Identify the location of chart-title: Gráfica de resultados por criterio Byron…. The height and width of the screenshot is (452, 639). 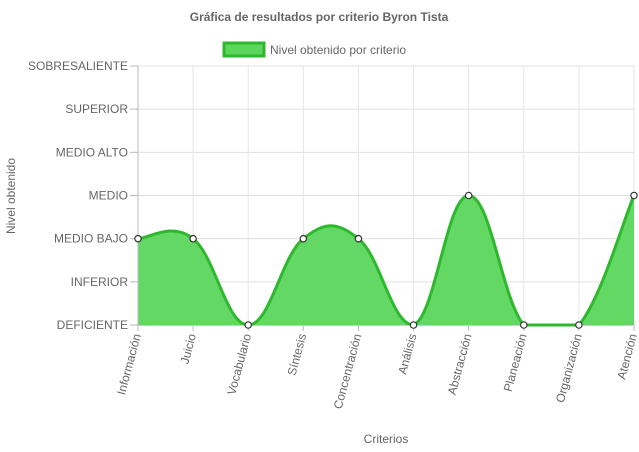
(319, 17).